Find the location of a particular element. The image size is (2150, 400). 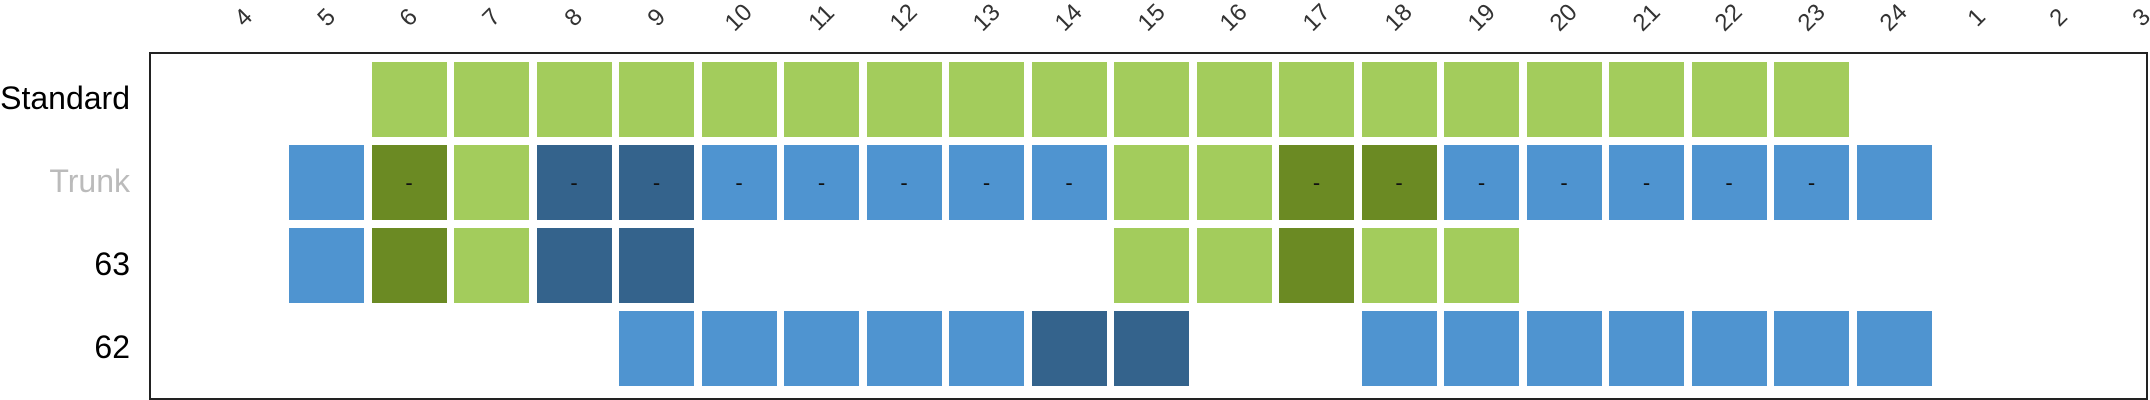

column-label-4: 4 is located at coordinates (243, 17).